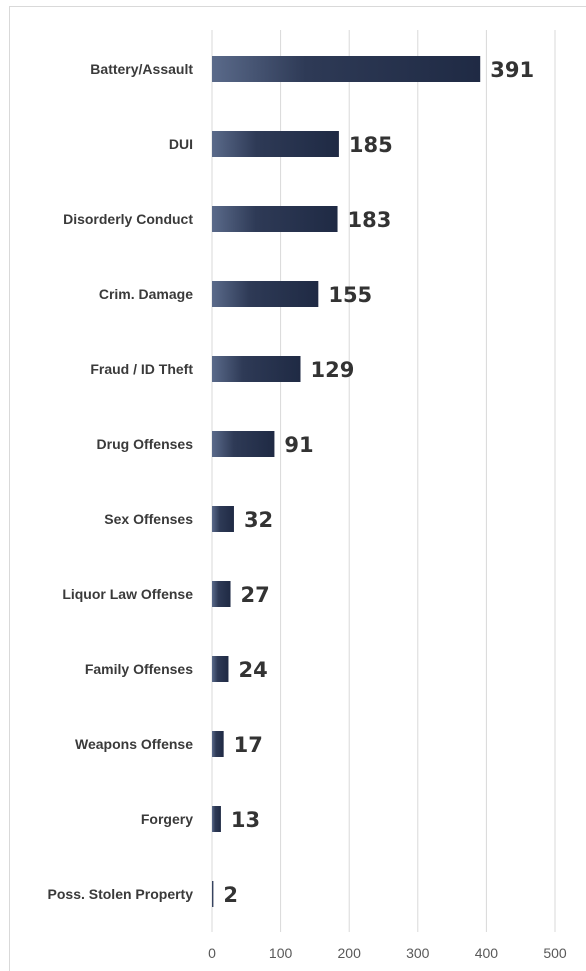 Image resolution: width=586 pixels, height=971 pixels. Describe the element at coordinates (298, 445) in the screenshot. I see `value-label: 91` at that location.